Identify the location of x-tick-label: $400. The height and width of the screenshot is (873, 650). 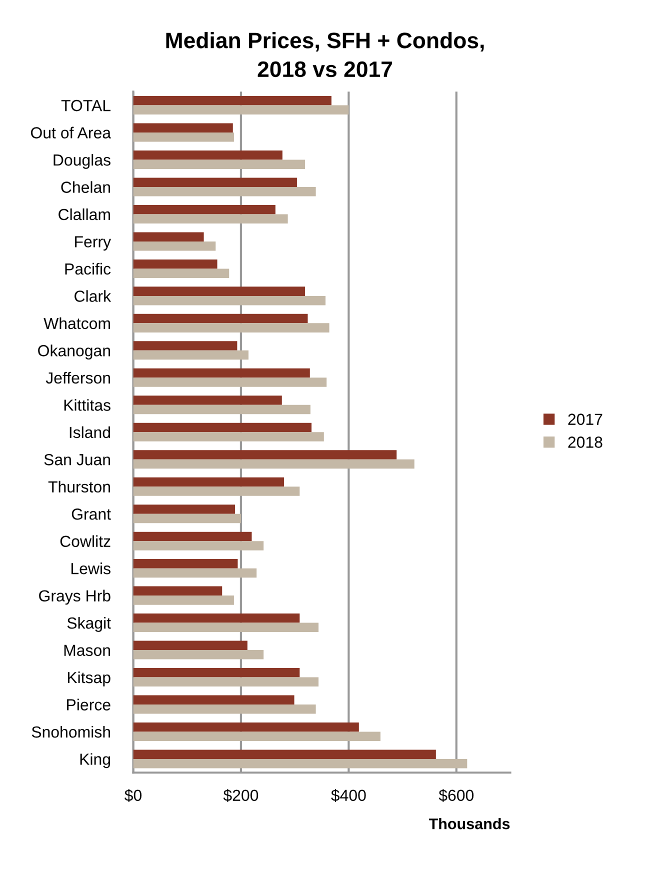
(348, 795).